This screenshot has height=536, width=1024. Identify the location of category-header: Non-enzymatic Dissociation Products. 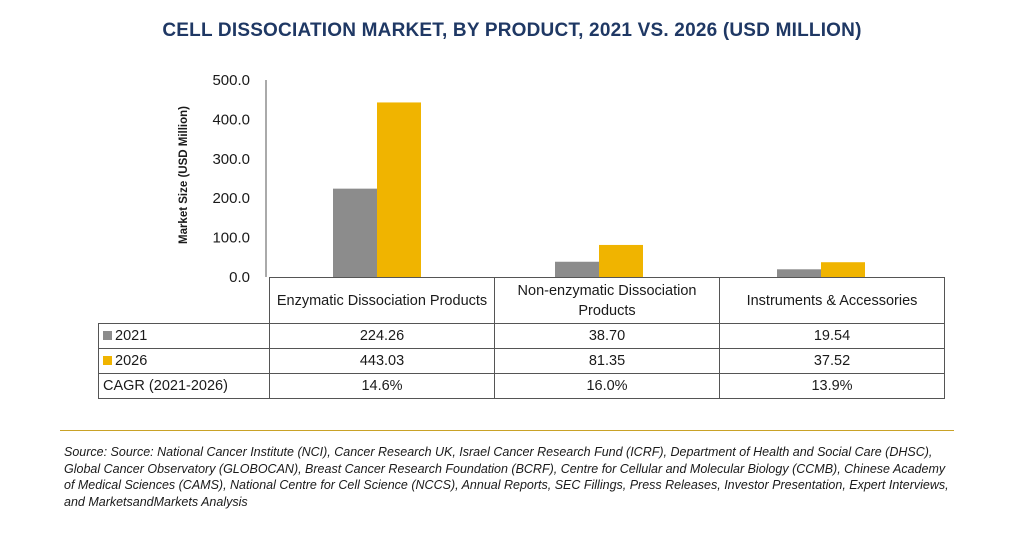
(607, 300).